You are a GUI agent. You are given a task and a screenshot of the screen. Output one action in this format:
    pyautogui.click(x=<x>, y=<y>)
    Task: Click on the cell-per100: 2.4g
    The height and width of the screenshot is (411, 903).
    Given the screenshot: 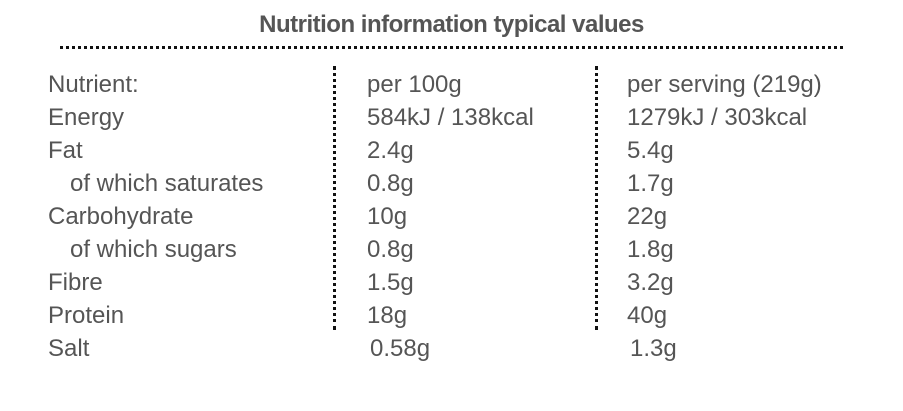 What is the action you would take?
    pyautogui.click(x=390, y=150)
    